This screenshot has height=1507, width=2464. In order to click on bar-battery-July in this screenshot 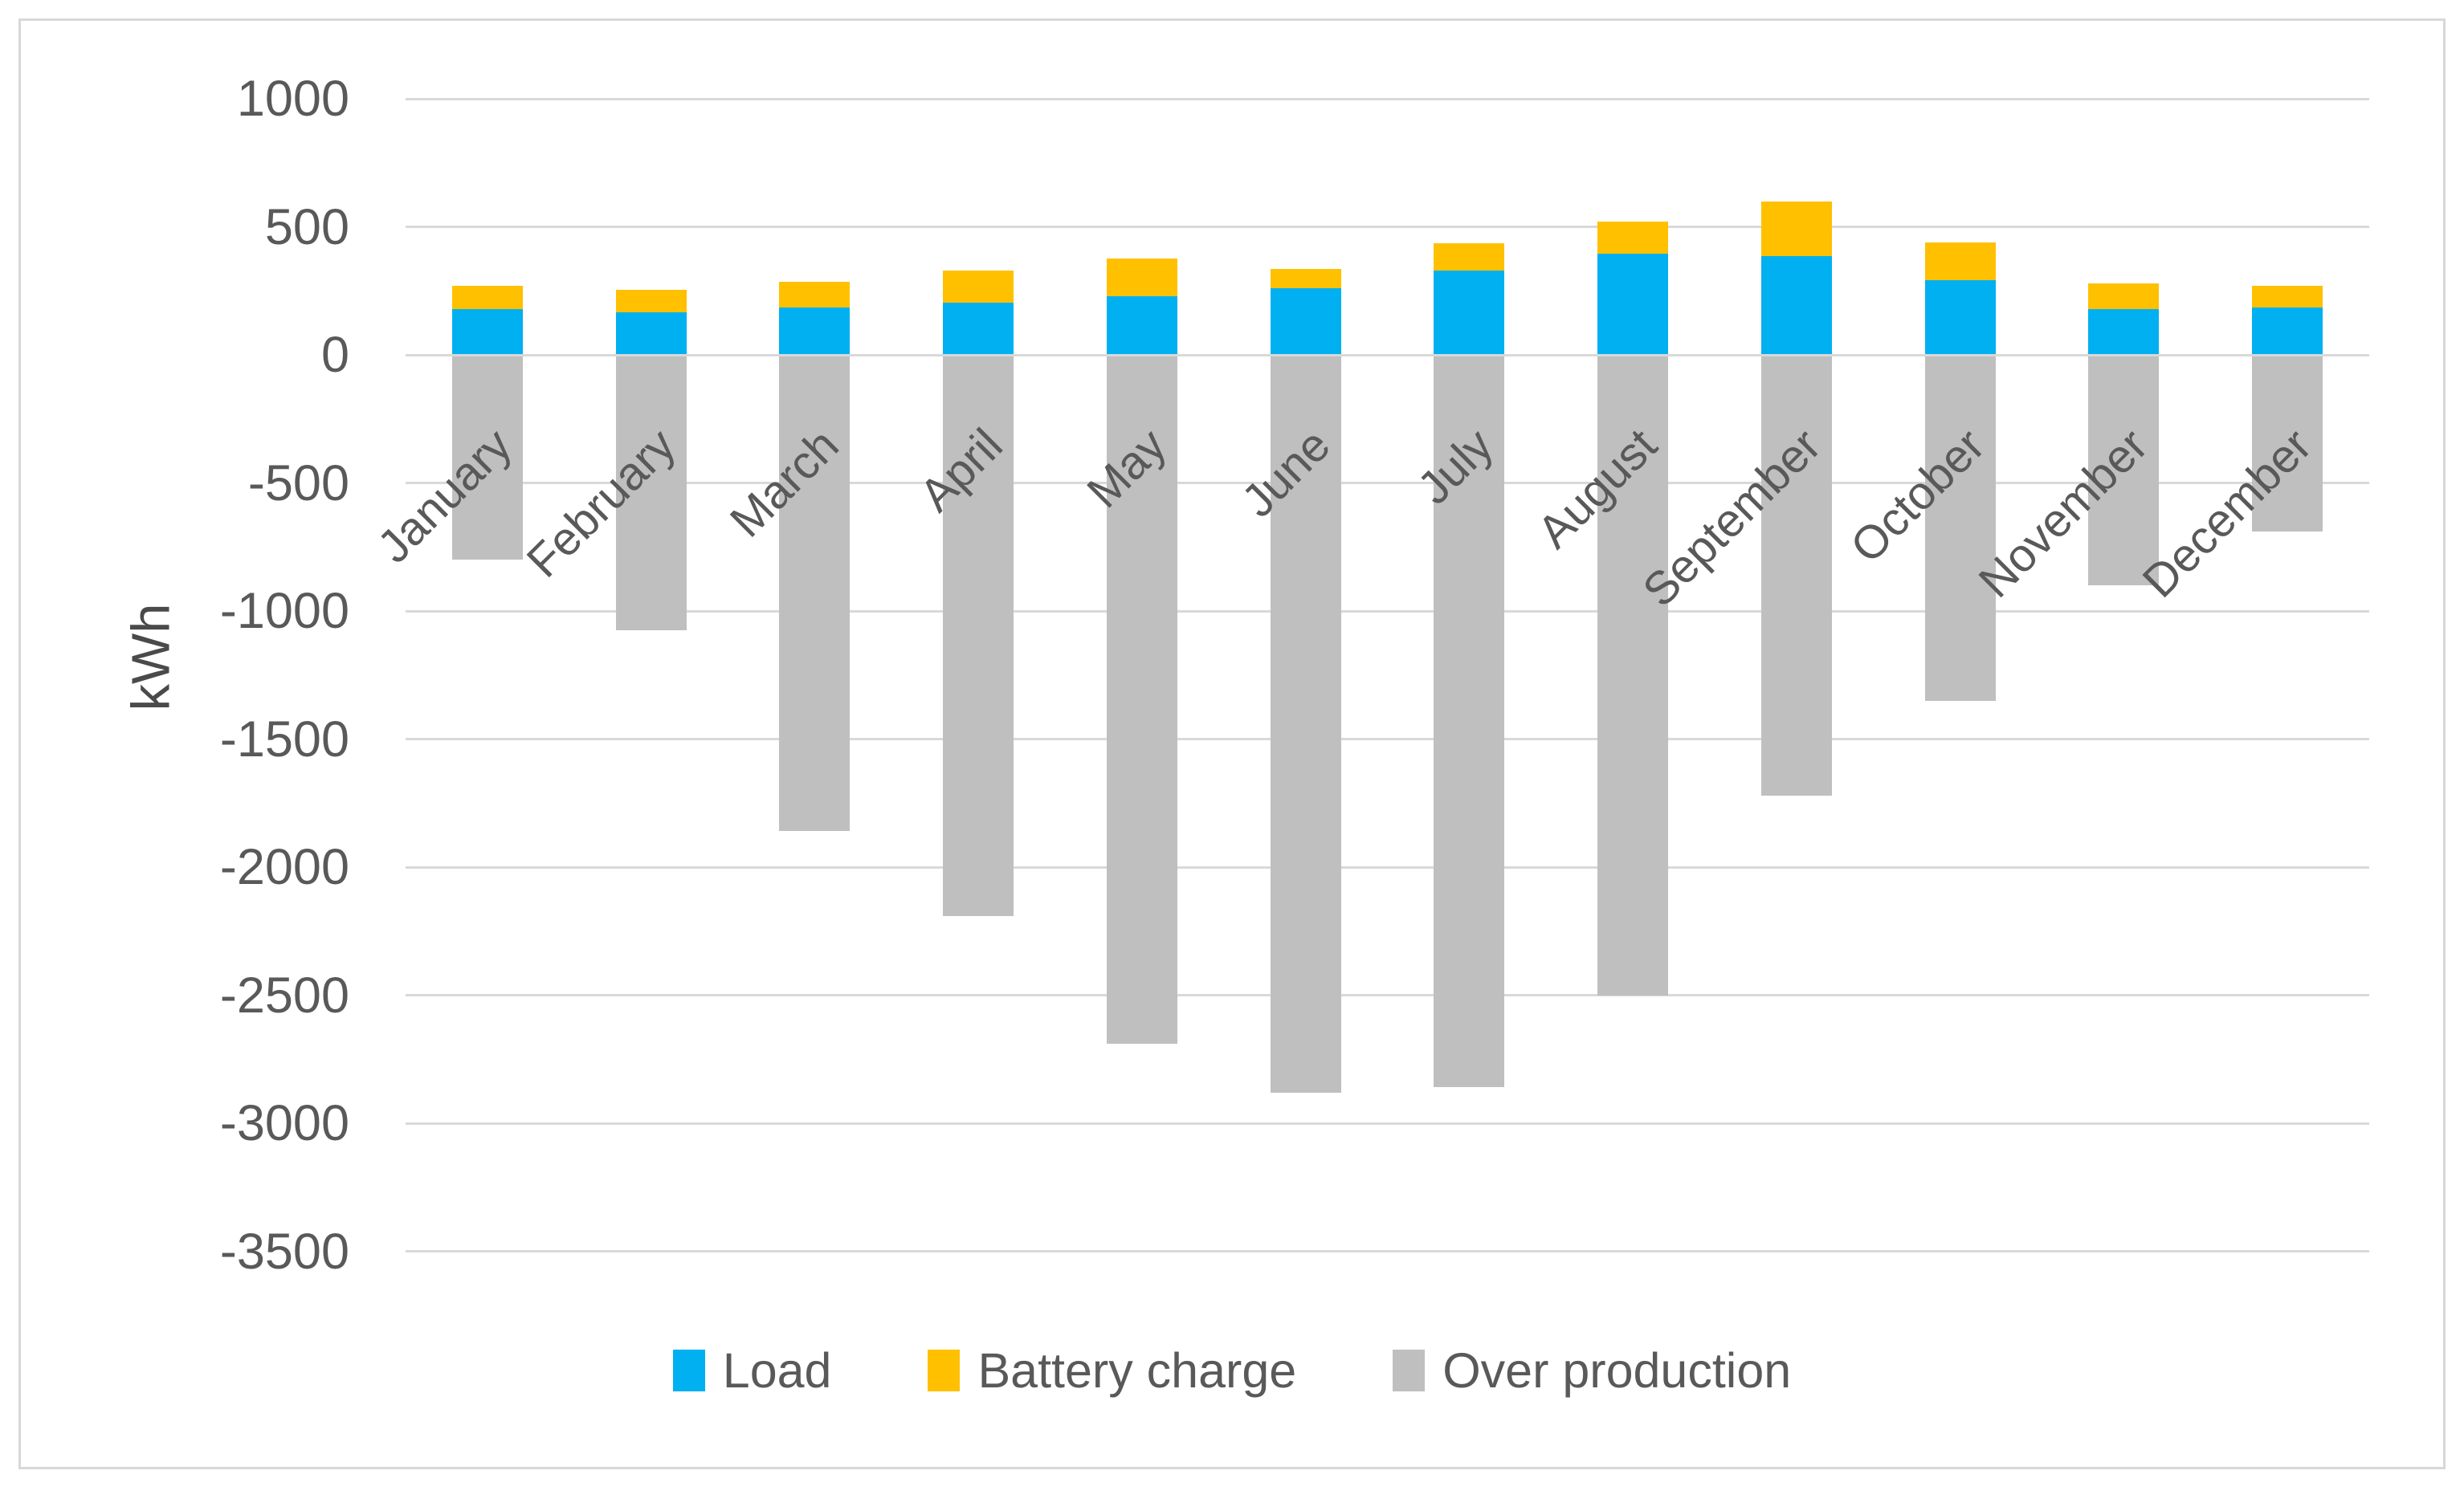, I will do `click(1469, 257)`.